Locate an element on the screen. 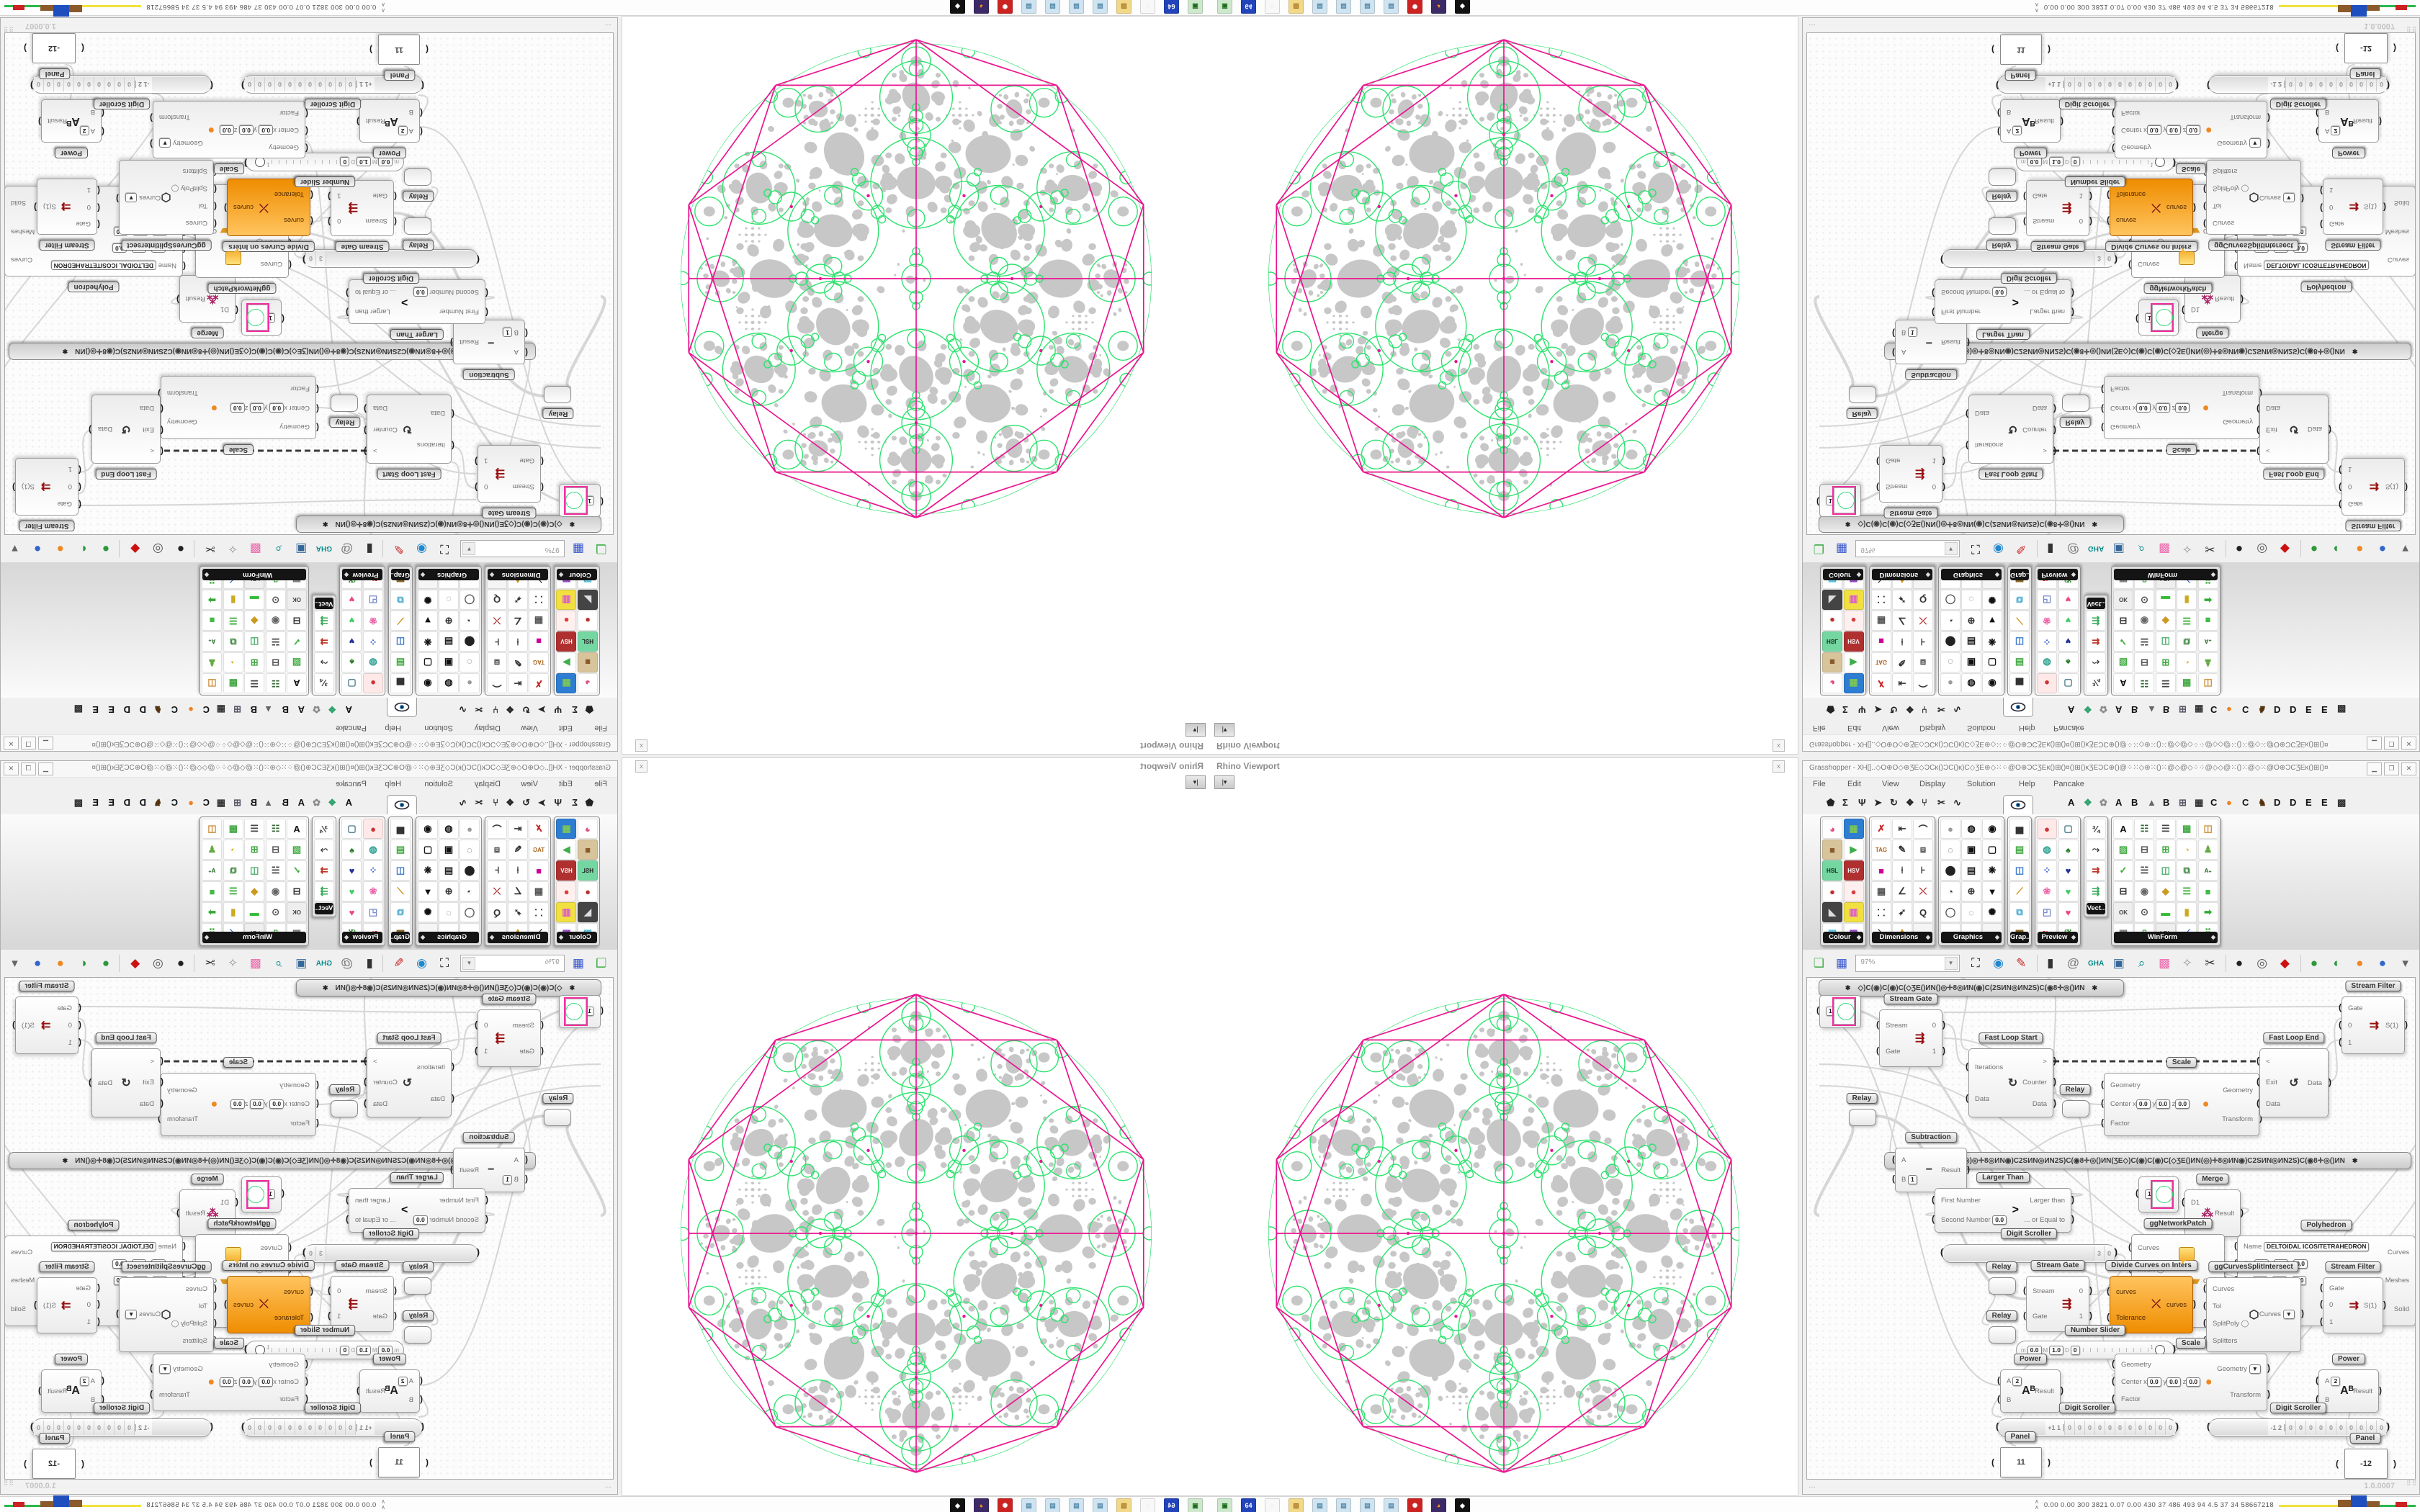 This screenshot has height=1512, width=2420. output-port: Larger than is located at coordinates (372, 311).